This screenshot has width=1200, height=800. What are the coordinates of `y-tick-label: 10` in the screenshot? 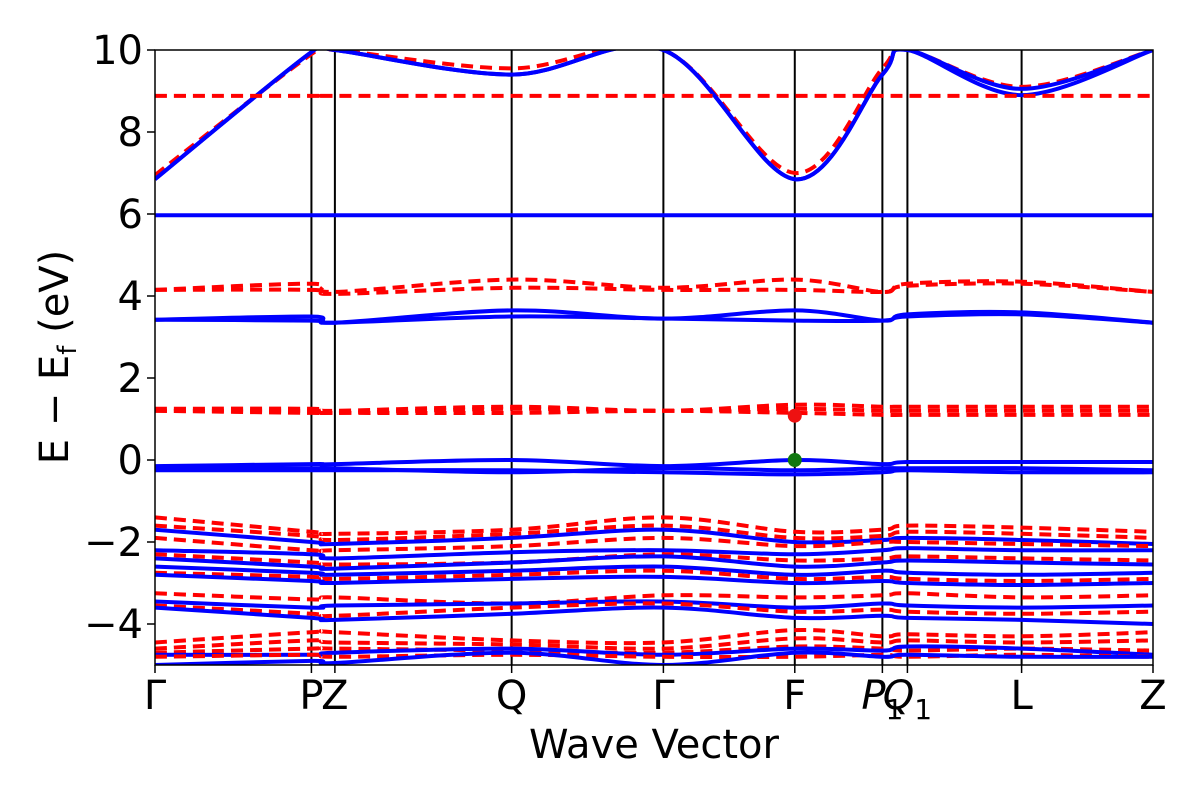 It's located at (117, 51).